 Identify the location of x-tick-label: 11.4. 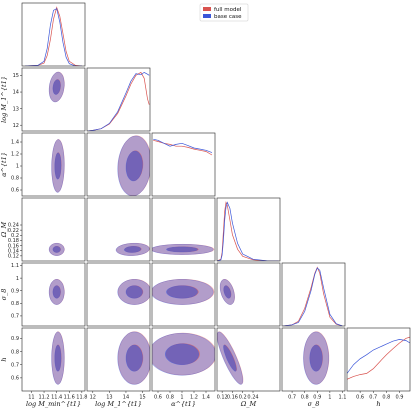
(56, 398).